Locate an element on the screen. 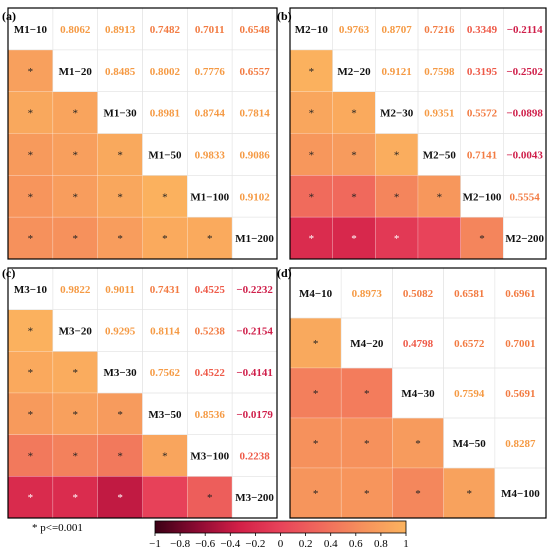 This screenshot has width=550, height=558. correlation-value: 0.8707 is located at coordinates (397, 30).